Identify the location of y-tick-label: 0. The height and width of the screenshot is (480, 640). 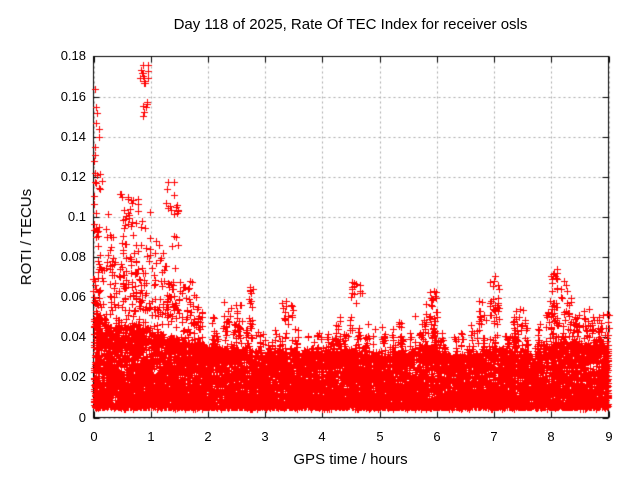
(82, 417).